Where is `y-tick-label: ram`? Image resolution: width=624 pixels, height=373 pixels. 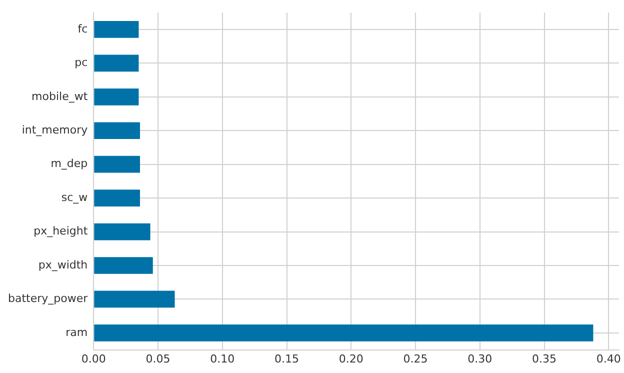
y-tick-label: ram is located at coordinates (77, 332).